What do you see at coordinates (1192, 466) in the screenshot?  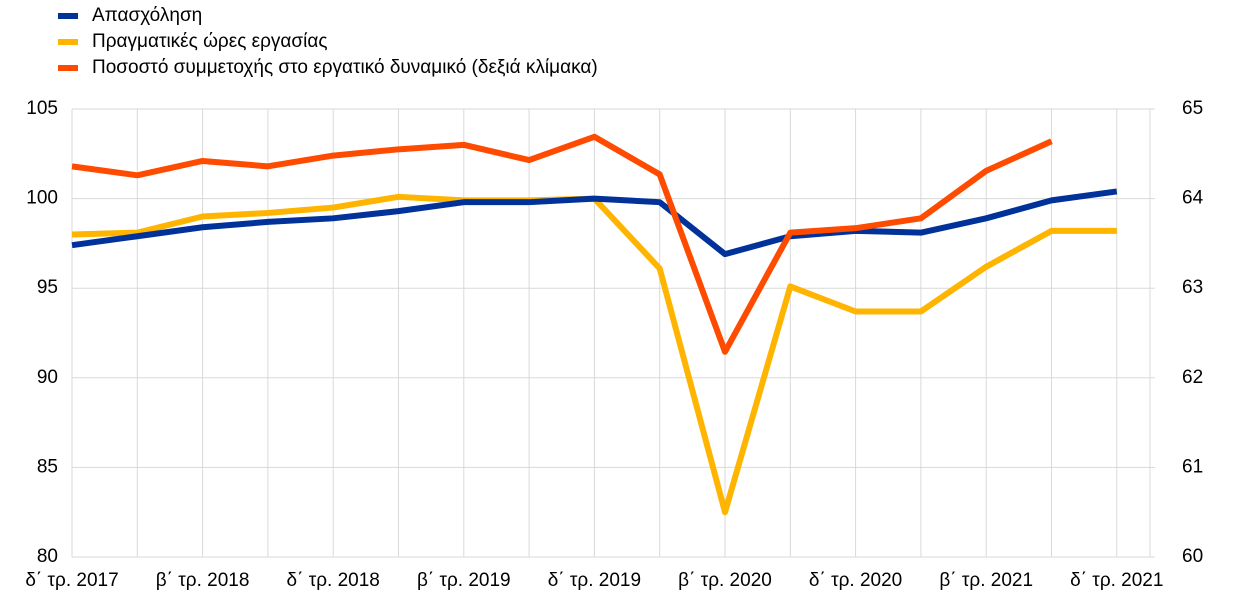 I see `y2-tick-label: 61` at bounding box center [1192, 466].